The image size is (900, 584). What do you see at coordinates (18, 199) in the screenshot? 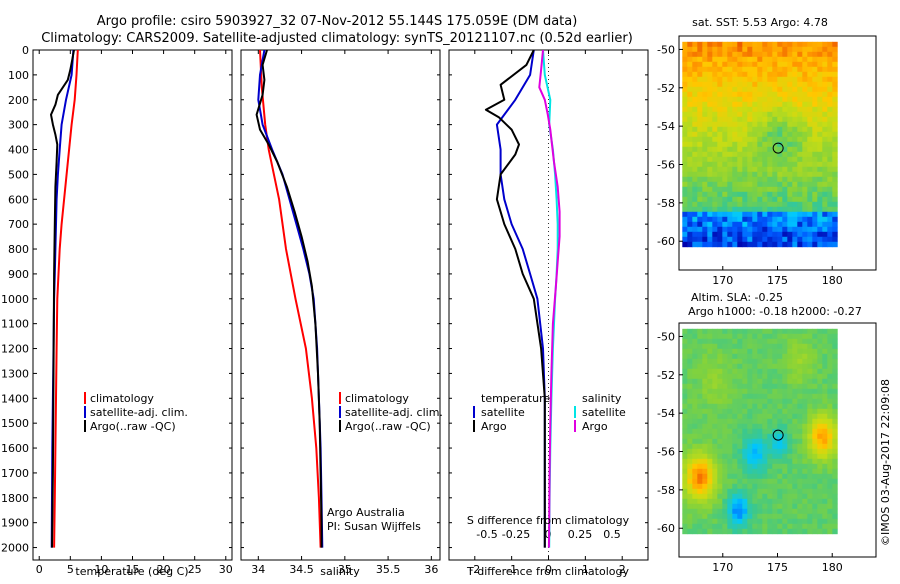
I see `depth-tick-label: 600` at bounding box center [18, 199].